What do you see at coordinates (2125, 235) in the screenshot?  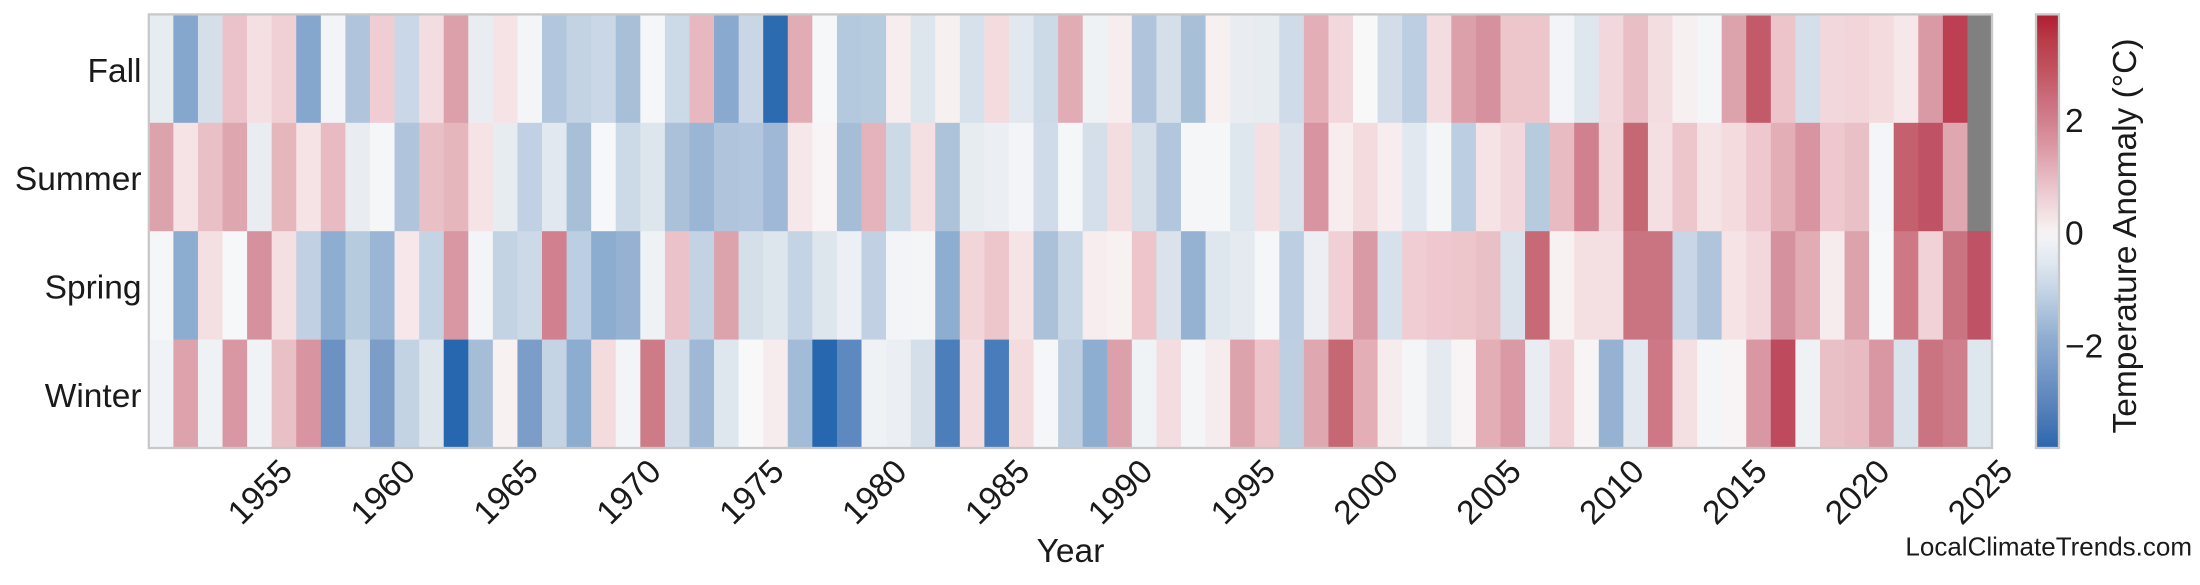 I see `svg-text: Temperature Anomaly (°C)` at bounding box center [2125, 235].